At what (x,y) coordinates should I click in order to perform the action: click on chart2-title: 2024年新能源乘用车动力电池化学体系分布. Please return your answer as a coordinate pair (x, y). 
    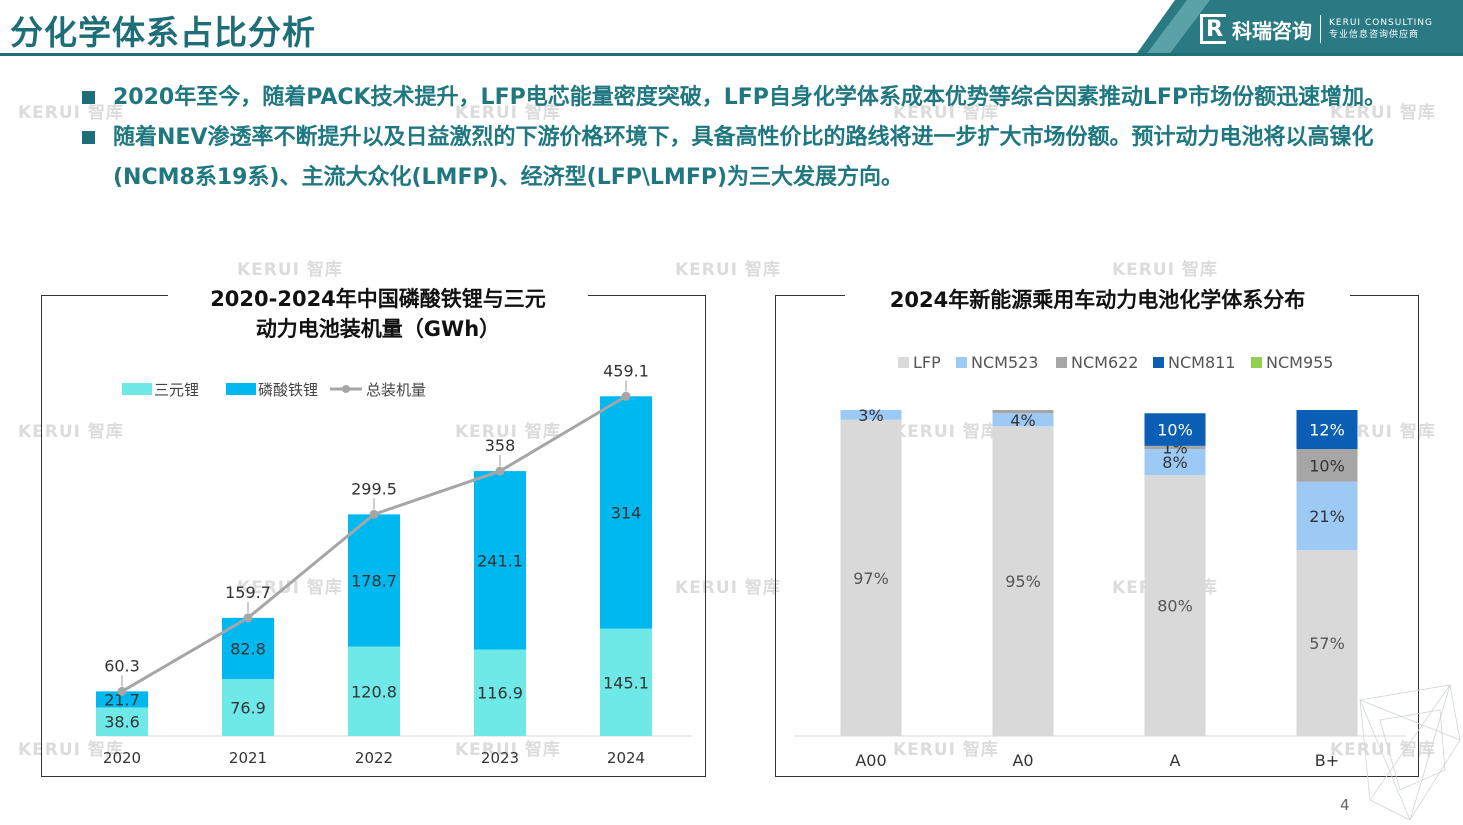
    Looking at the image, I should click on (1097, 300).